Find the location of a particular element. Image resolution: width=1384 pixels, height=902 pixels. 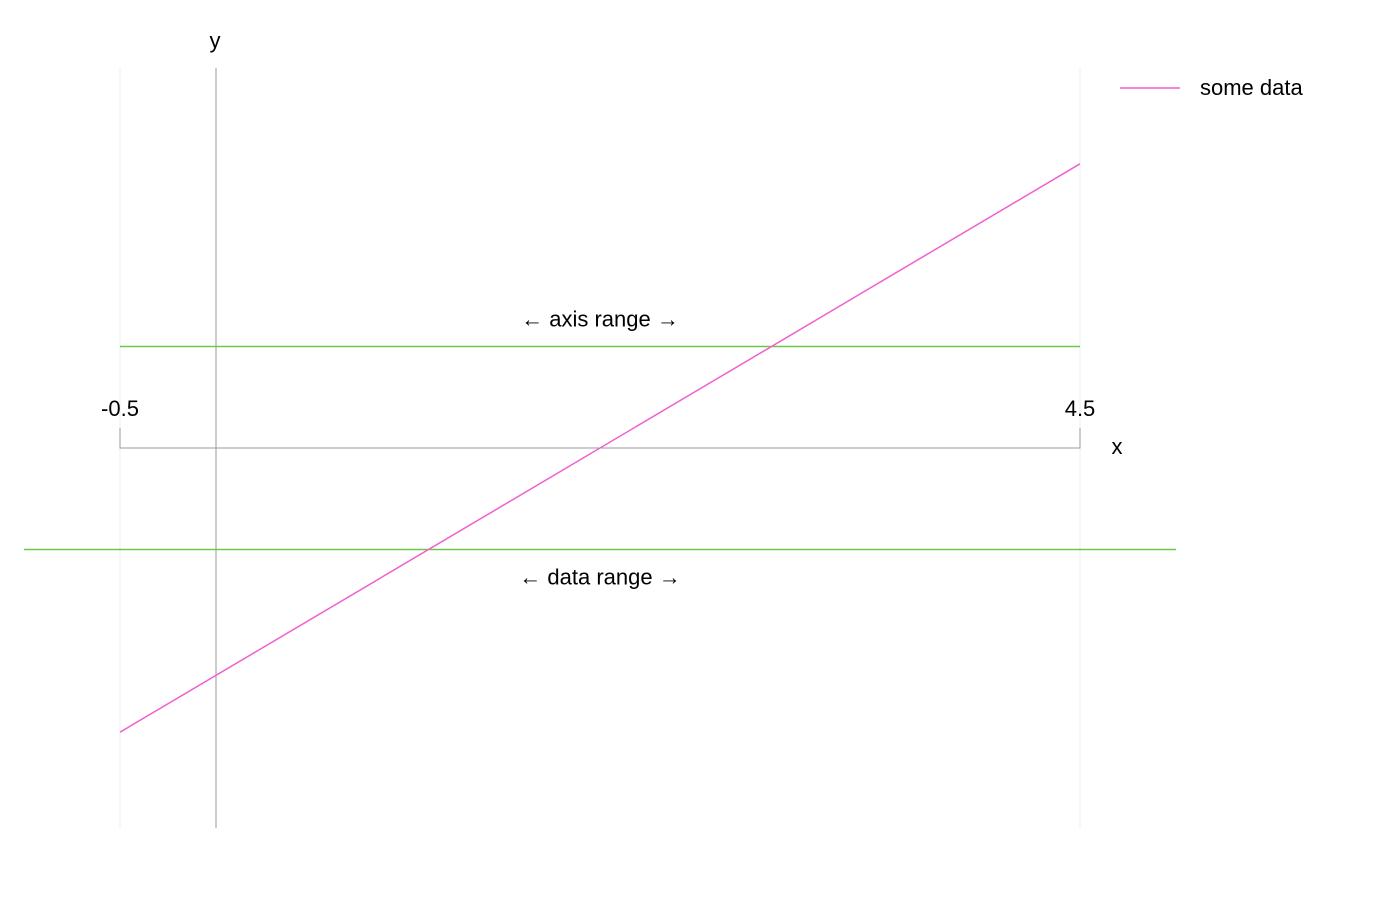

legend-label: some data is located at coordinates (1251, 87).